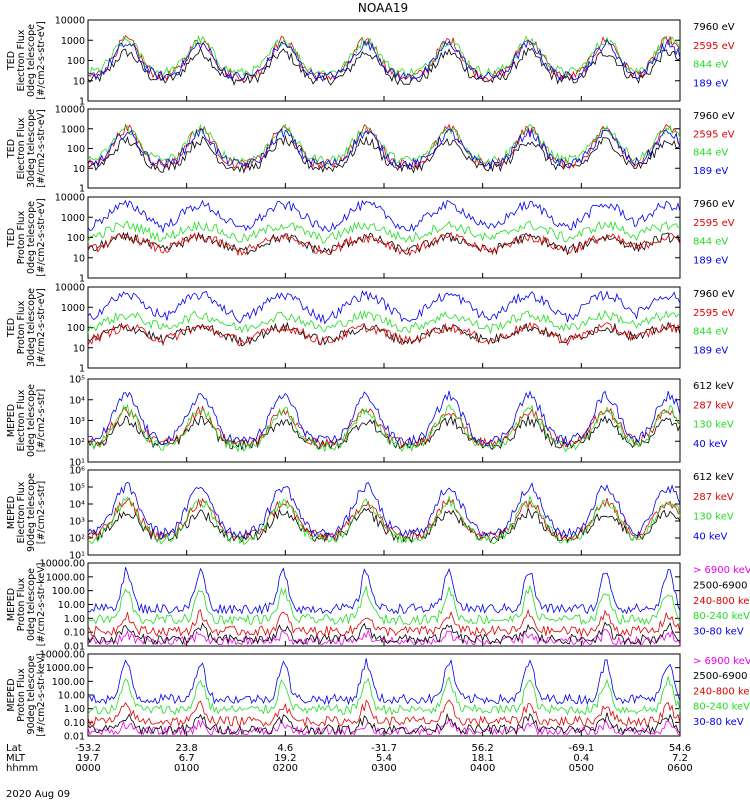 The image size is (750, 800). What do you see at coordinates (680, 758) in the screenshot?
I see `footer-value: 7.2` at bounding box center [680, 758].